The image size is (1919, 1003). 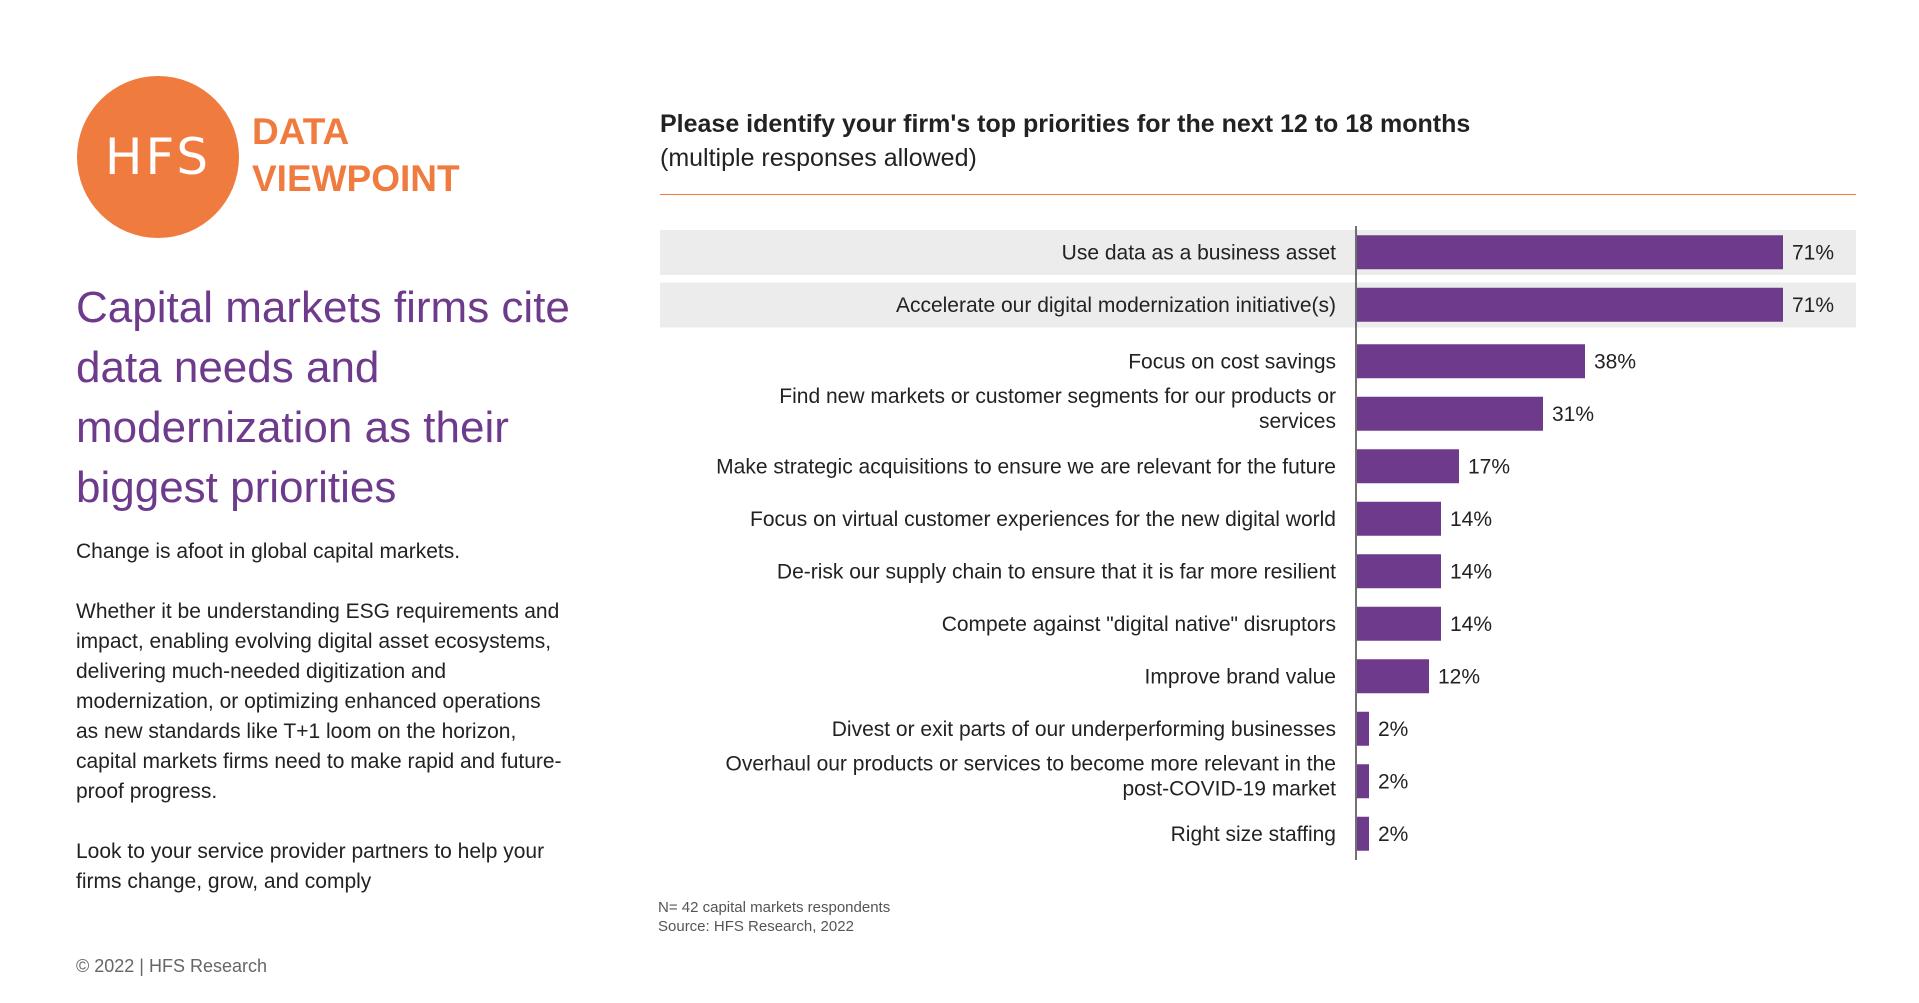 I want to click on logo-brand: HFS, so click(x=158, y=157).